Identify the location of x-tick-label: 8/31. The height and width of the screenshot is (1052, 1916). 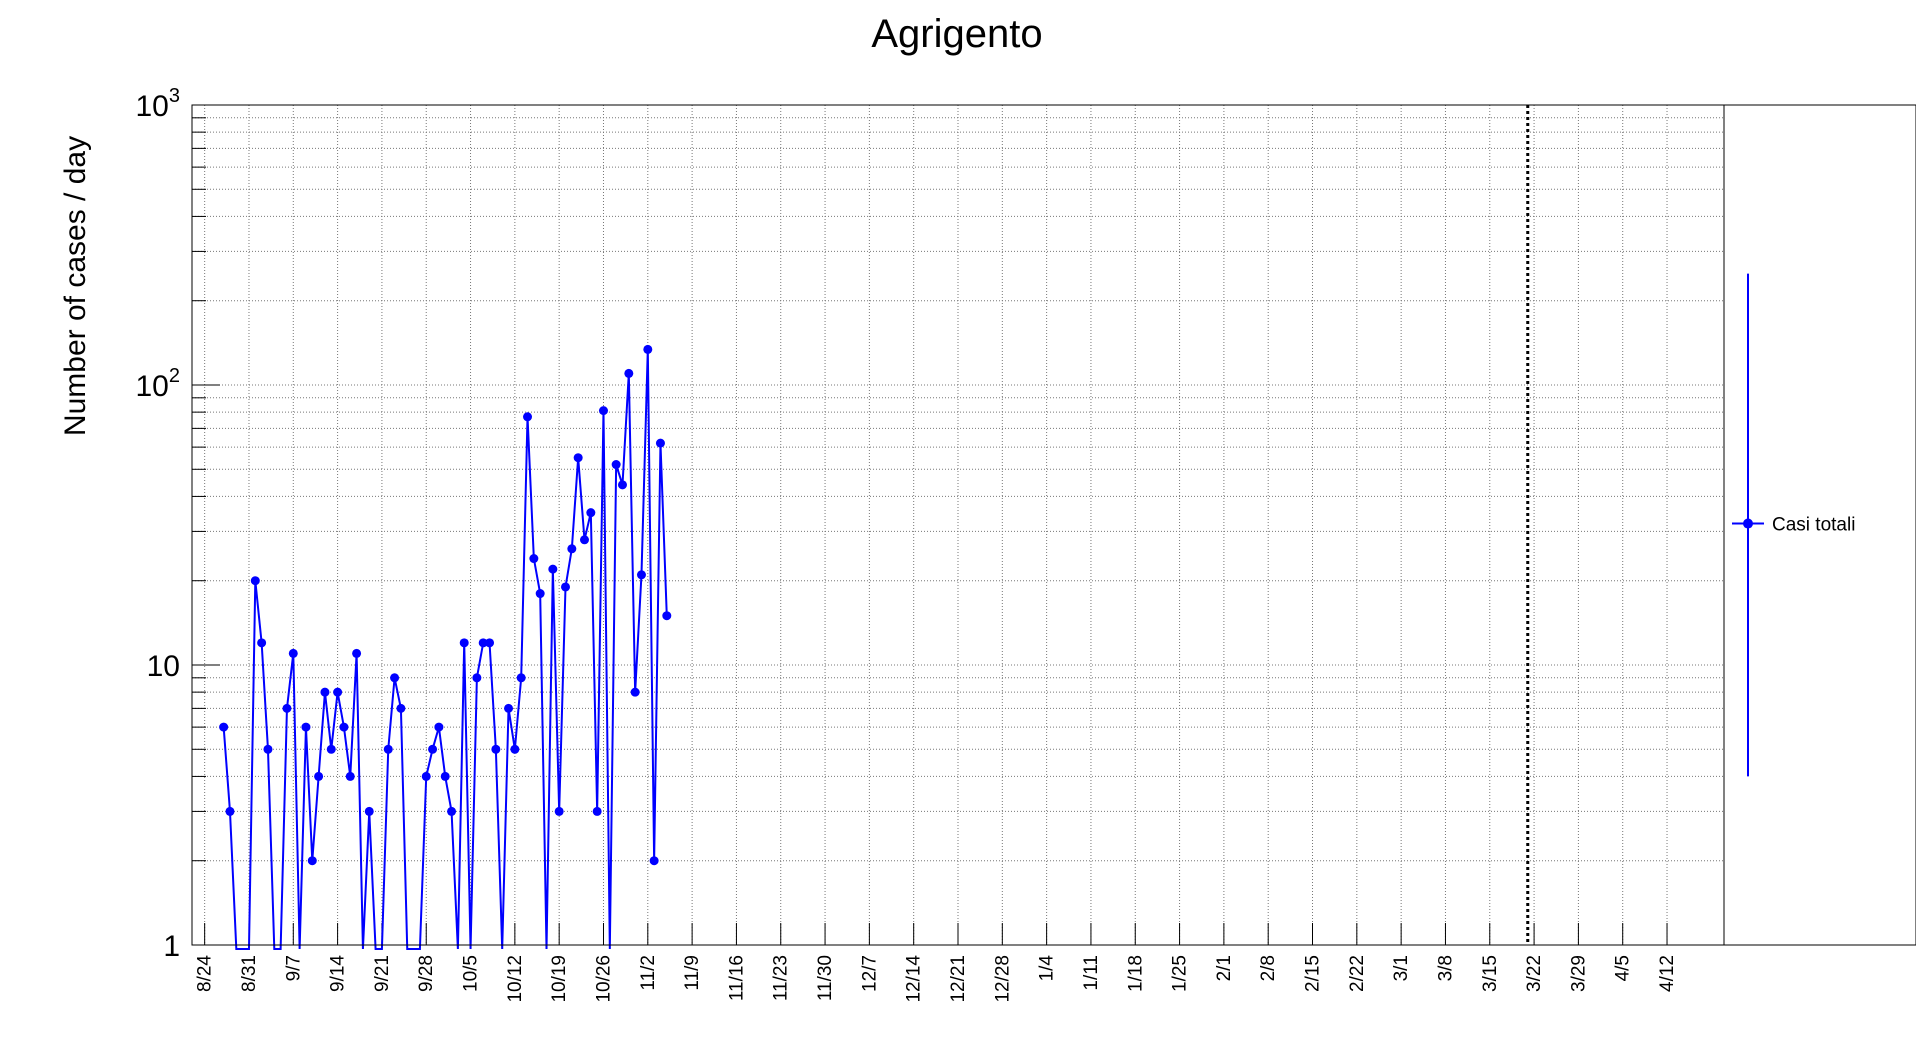
(249, 973).